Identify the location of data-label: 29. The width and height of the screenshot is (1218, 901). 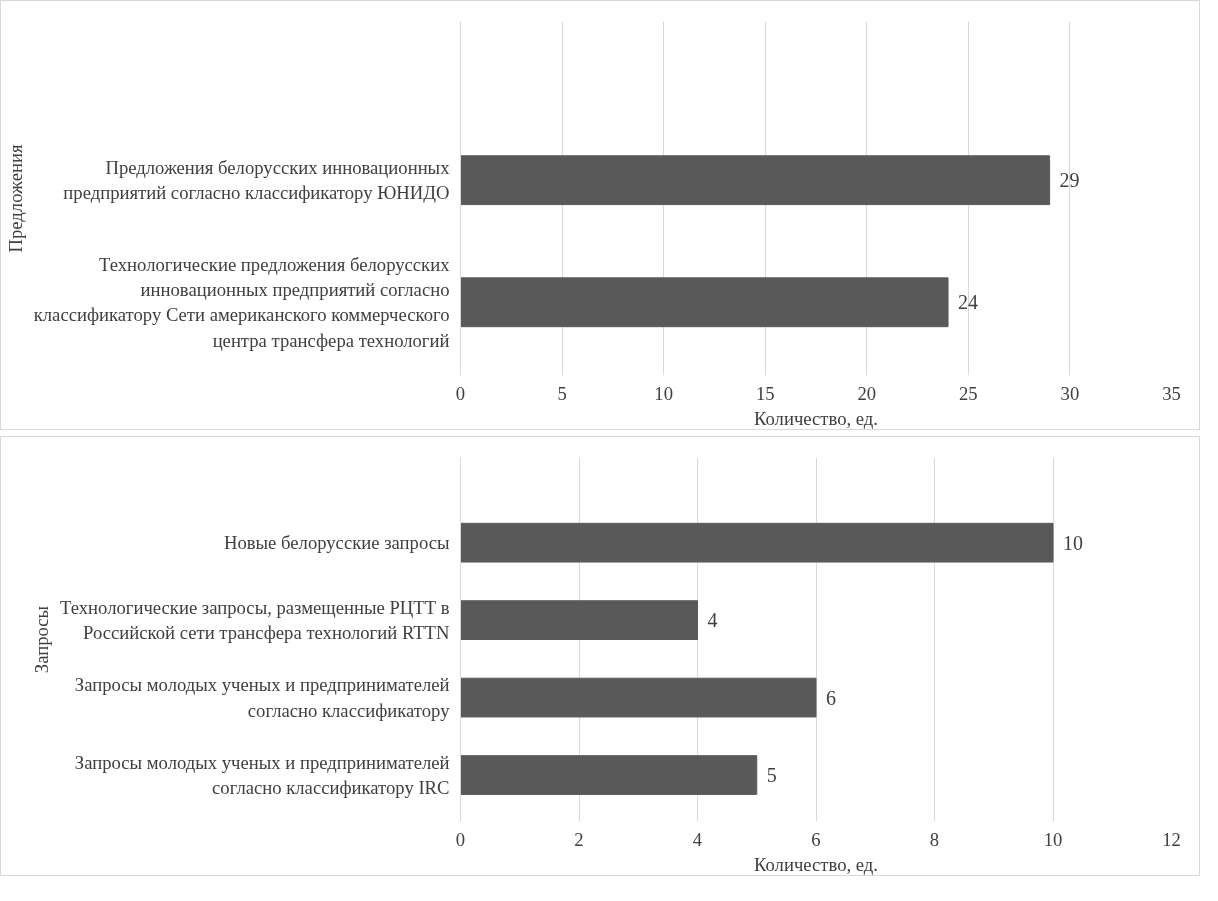
(1069, 180).